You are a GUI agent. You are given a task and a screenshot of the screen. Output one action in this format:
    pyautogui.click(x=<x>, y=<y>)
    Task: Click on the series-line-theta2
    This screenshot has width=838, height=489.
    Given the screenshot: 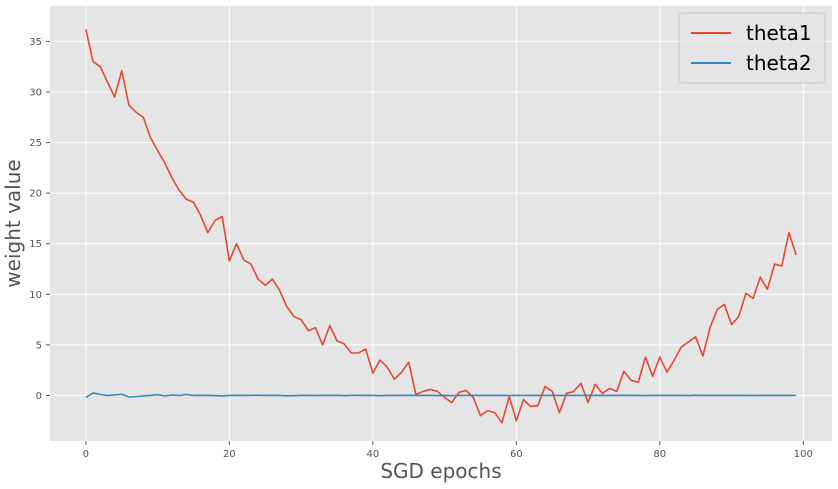 What is the action you would take?
    pyautogui.click(x=441, y=395)
    